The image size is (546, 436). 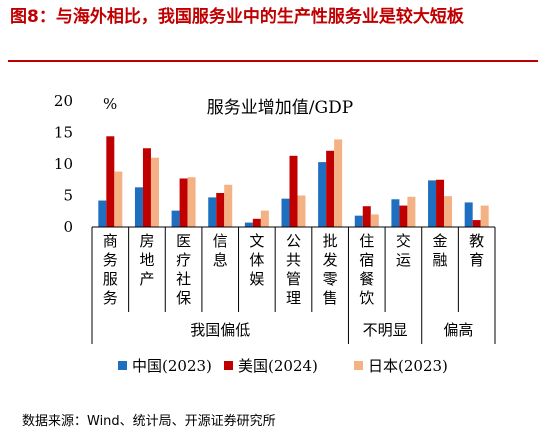 What do you see at coordinates (278, 366) in the screenshot?
I see `legend-label: 美国(2024)` at bounding box center [278, 366].